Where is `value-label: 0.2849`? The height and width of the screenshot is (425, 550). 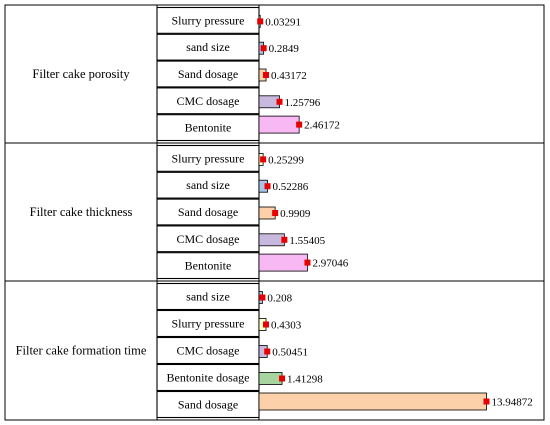
value-label: 0.2849 is located at coordinates (284, 49).